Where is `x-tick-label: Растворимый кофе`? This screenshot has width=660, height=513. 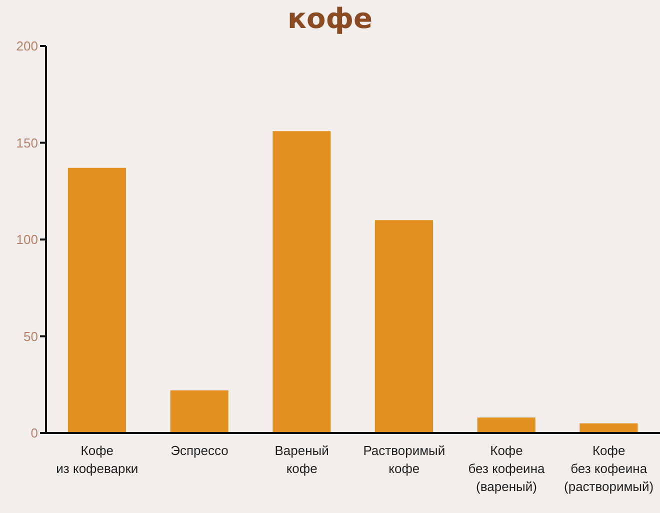 x-tick-label: Растворимый кофе is located at coordinates (404, 459).